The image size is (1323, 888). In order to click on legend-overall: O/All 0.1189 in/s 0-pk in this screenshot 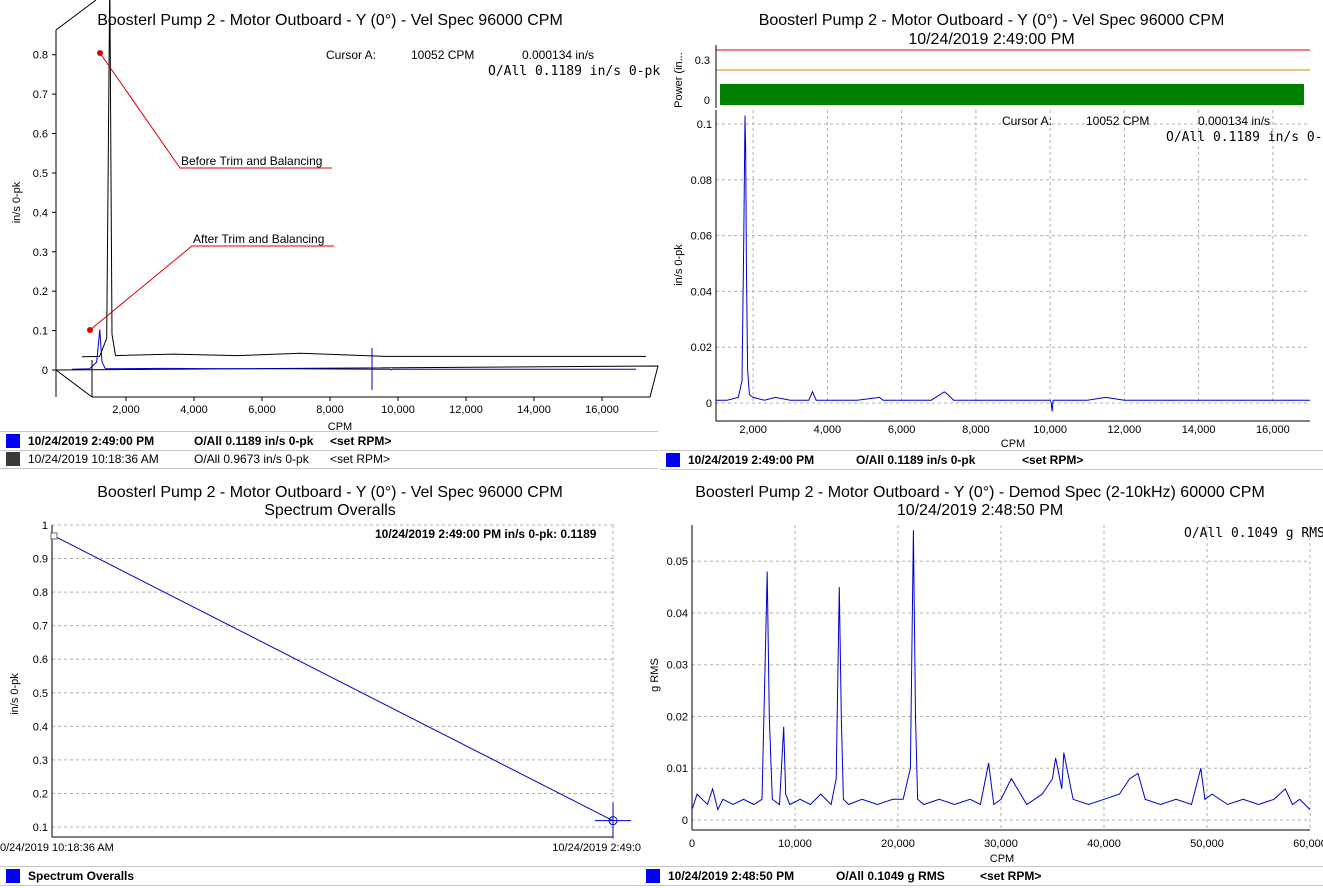, I will do `click(254, 441)`.